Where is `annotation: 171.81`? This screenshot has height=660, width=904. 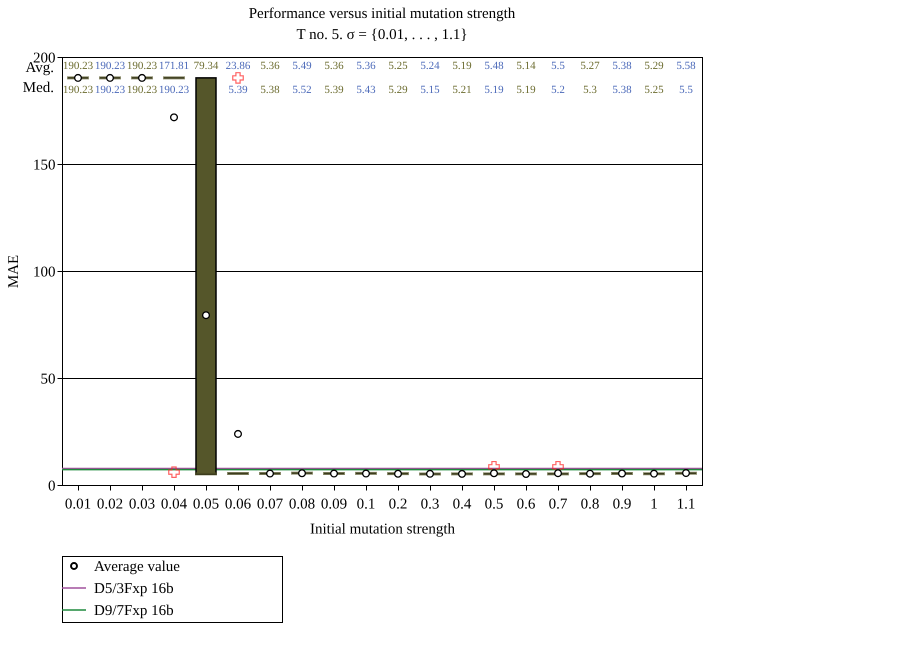
annotation: 171.81 is located at coordinates (174, 66).